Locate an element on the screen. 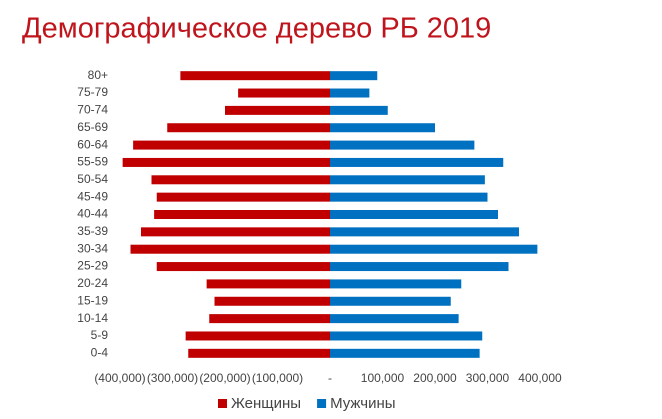  y-tick-label: 65-69 is located at coordinates (92, 127).